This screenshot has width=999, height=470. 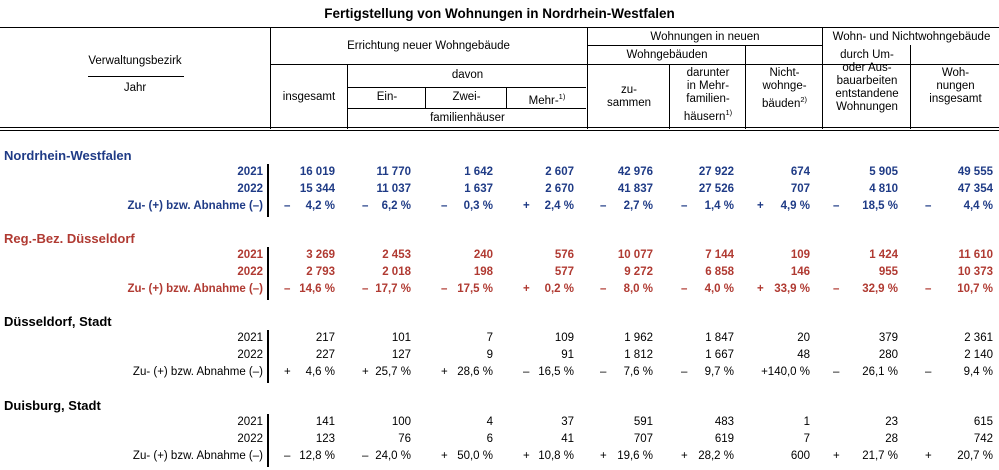 I want to click on header-familienhaeuser: familienhäuser, so click(x=467, y=118).